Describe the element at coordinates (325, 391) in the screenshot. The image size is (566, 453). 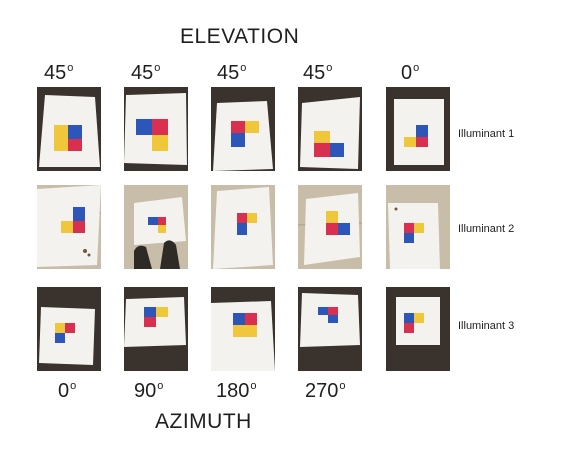
I see `azimuth-angle-4: 270o` at that location.